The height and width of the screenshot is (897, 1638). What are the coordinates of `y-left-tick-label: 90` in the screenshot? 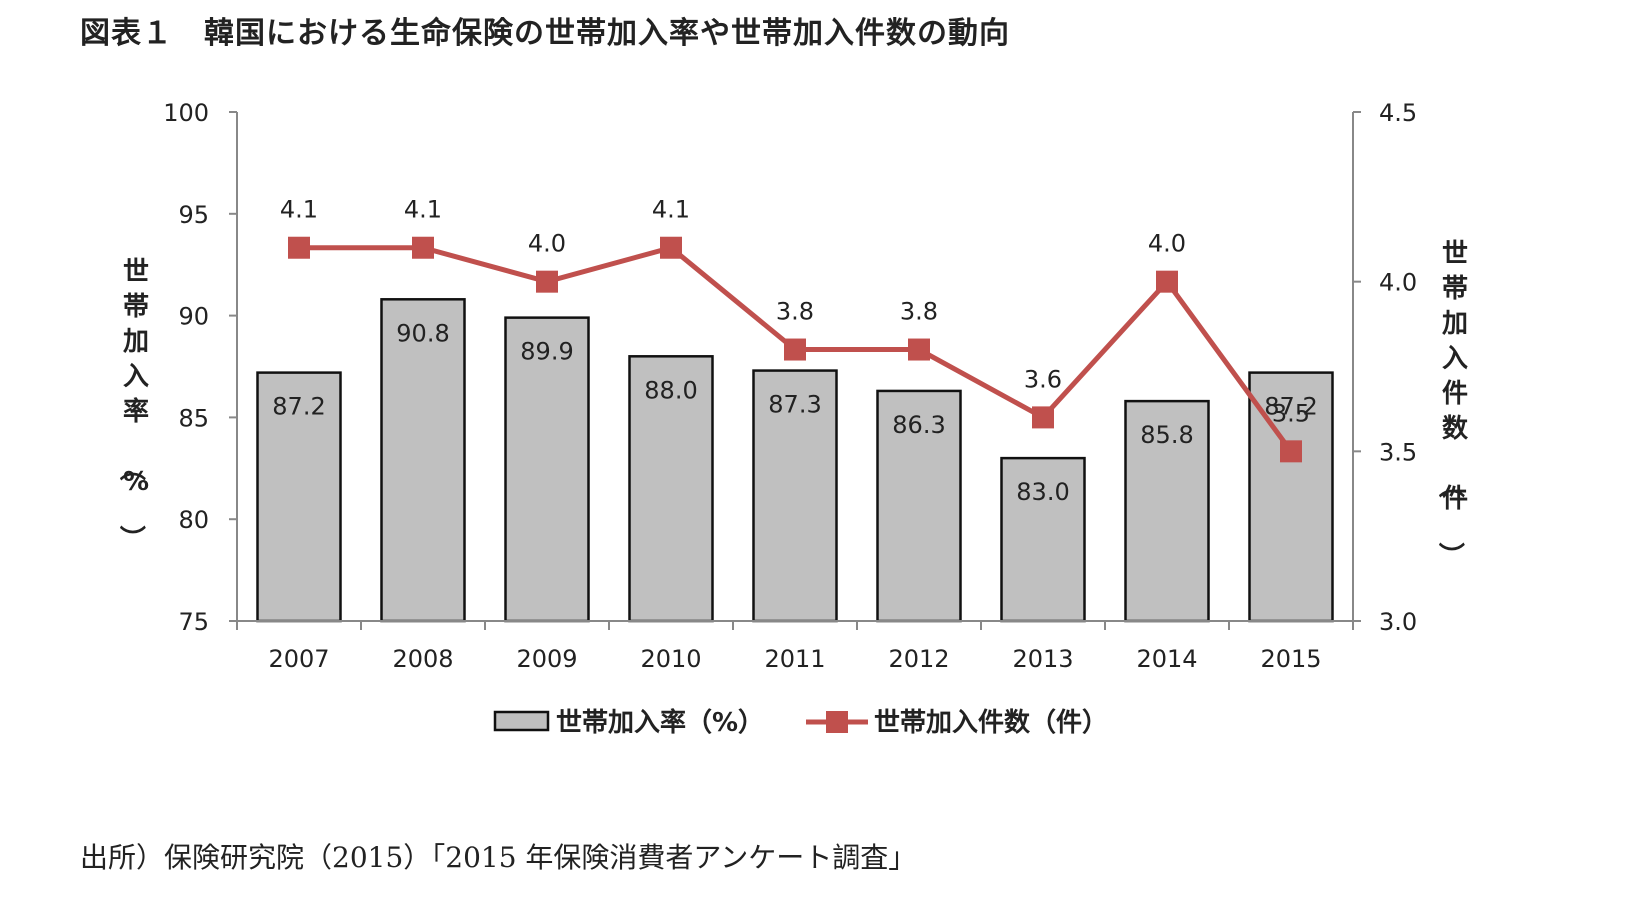 It's located at (193, 317).